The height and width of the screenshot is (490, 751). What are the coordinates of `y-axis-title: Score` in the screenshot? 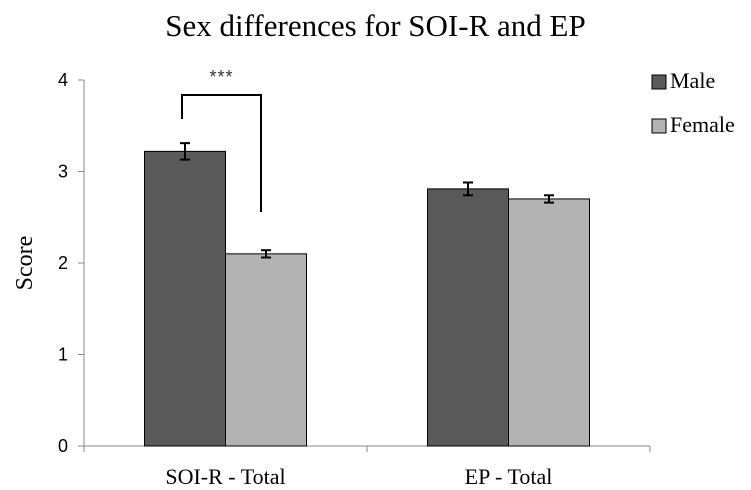 It's located at (25, 263).